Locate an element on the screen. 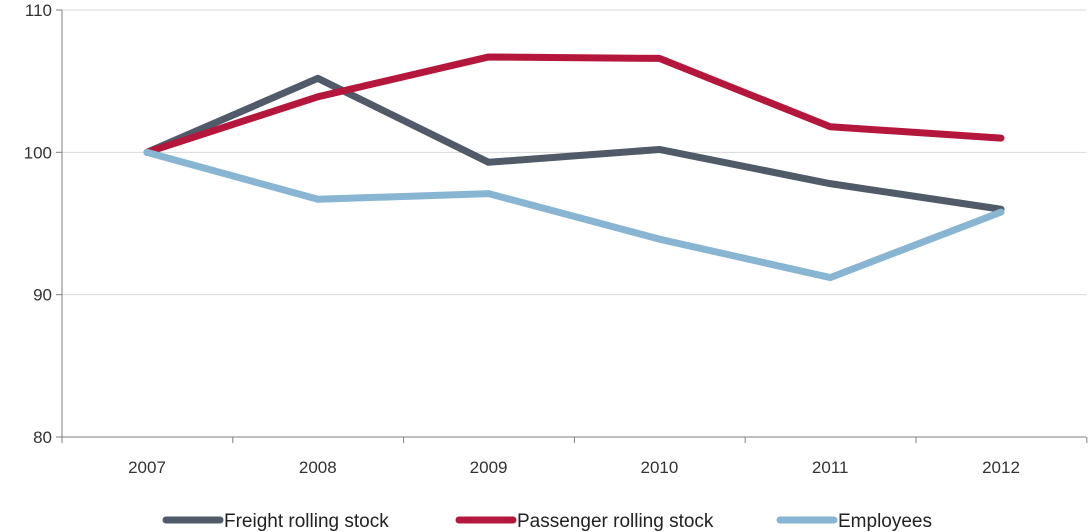 The image size is (1089, 532). legend-label: Employees is located at coordinates (885, 521).